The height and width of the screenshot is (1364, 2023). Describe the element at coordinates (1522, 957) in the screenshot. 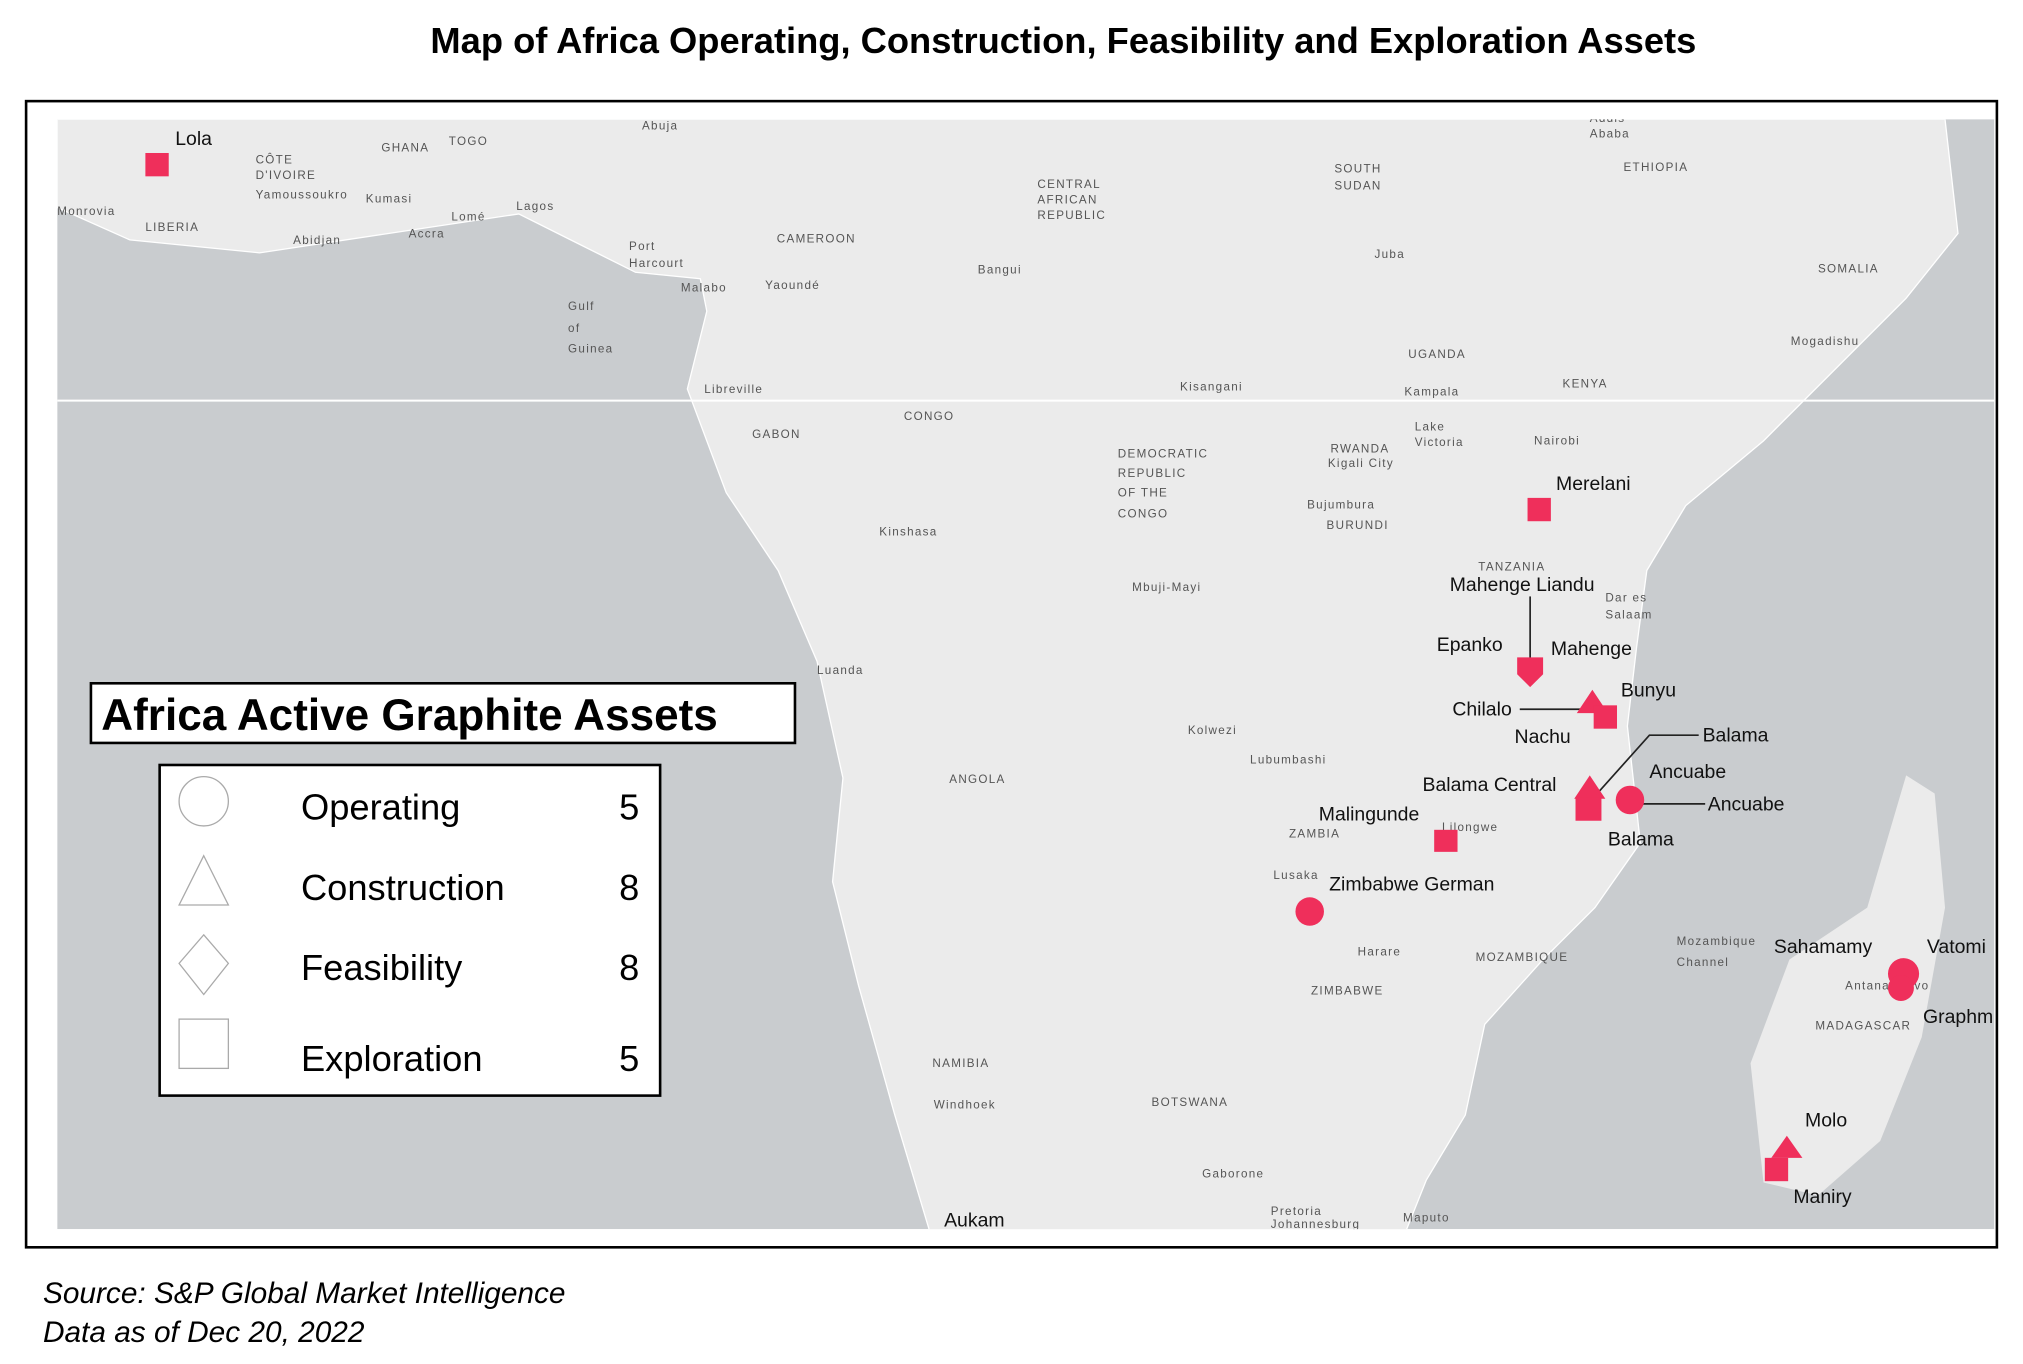

I see `place-label: MOZAMBIQUE` at that location.